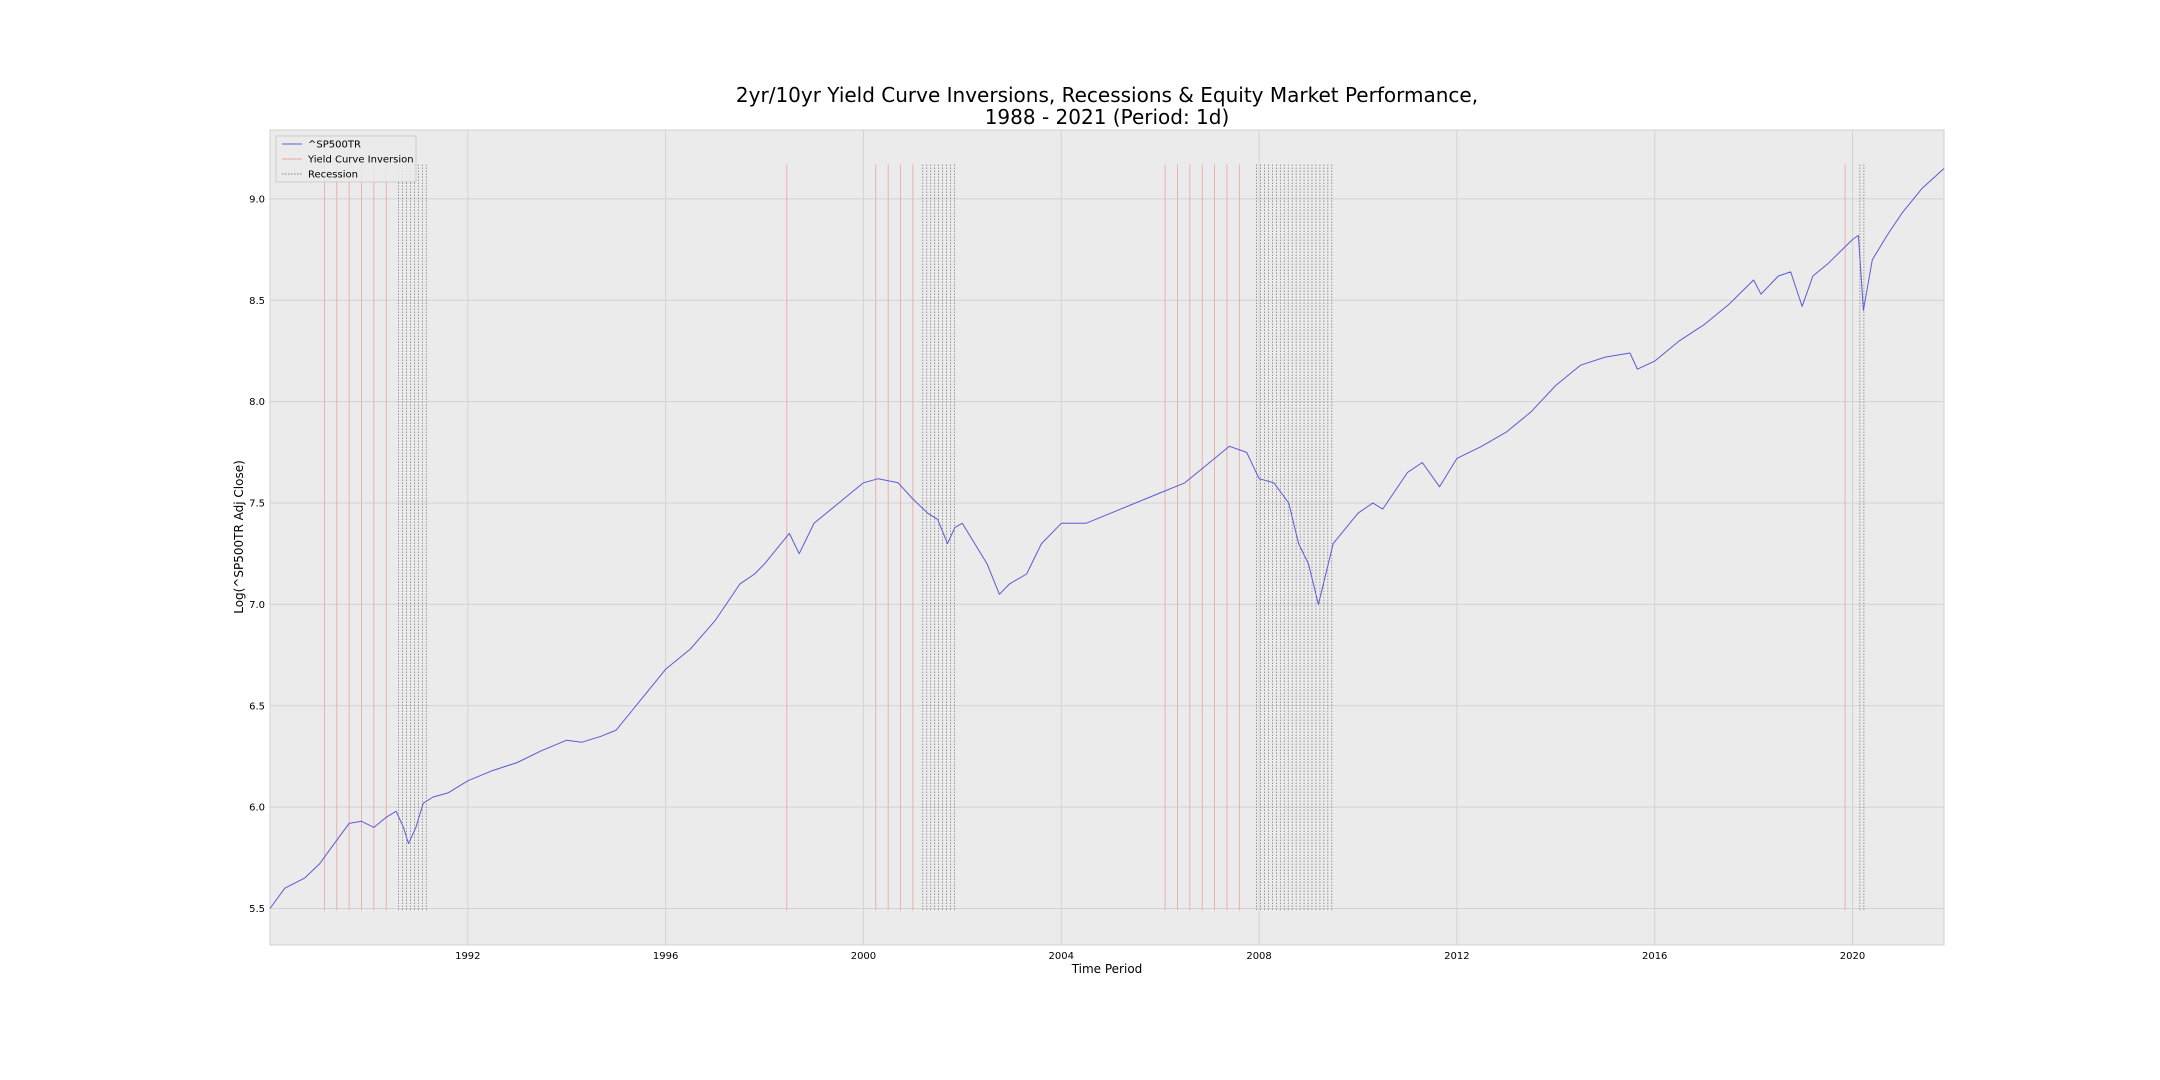  Describe the element at coordinates (257, 706) in the screenshot. I see `y-tick-label: 6.5` at that location.